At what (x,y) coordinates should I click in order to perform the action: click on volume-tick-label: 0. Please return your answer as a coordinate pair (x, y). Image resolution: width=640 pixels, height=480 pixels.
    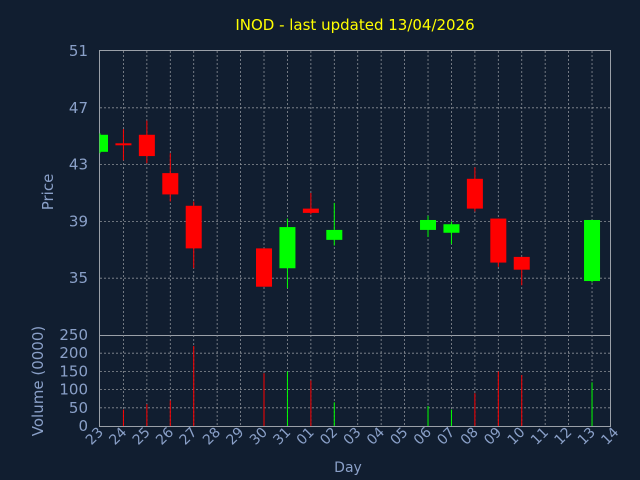
    Looking at the image, I should click on (83, 426).